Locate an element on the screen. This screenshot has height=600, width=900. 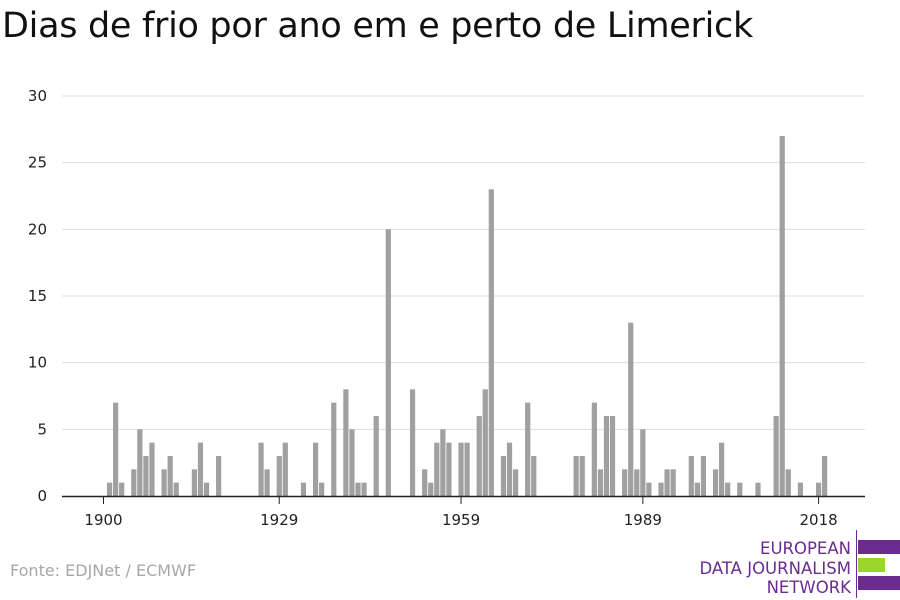
bar-1983 is located at coordinates (606, 456).